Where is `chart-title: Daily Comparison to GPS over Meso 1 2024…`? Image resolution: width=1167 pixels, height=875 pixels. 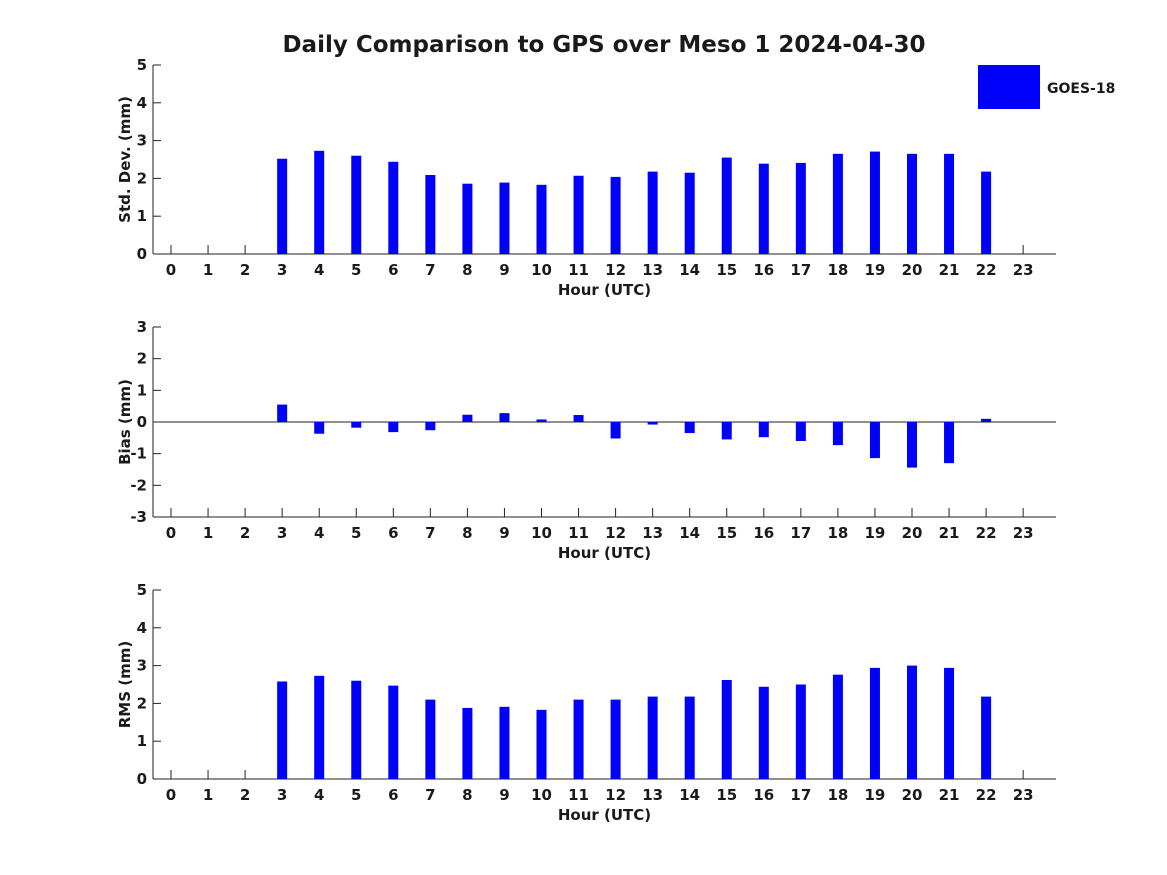 chart-title: Daily Comparison to GPS over Meso 1 2024… is located at coordinates (603, 45).